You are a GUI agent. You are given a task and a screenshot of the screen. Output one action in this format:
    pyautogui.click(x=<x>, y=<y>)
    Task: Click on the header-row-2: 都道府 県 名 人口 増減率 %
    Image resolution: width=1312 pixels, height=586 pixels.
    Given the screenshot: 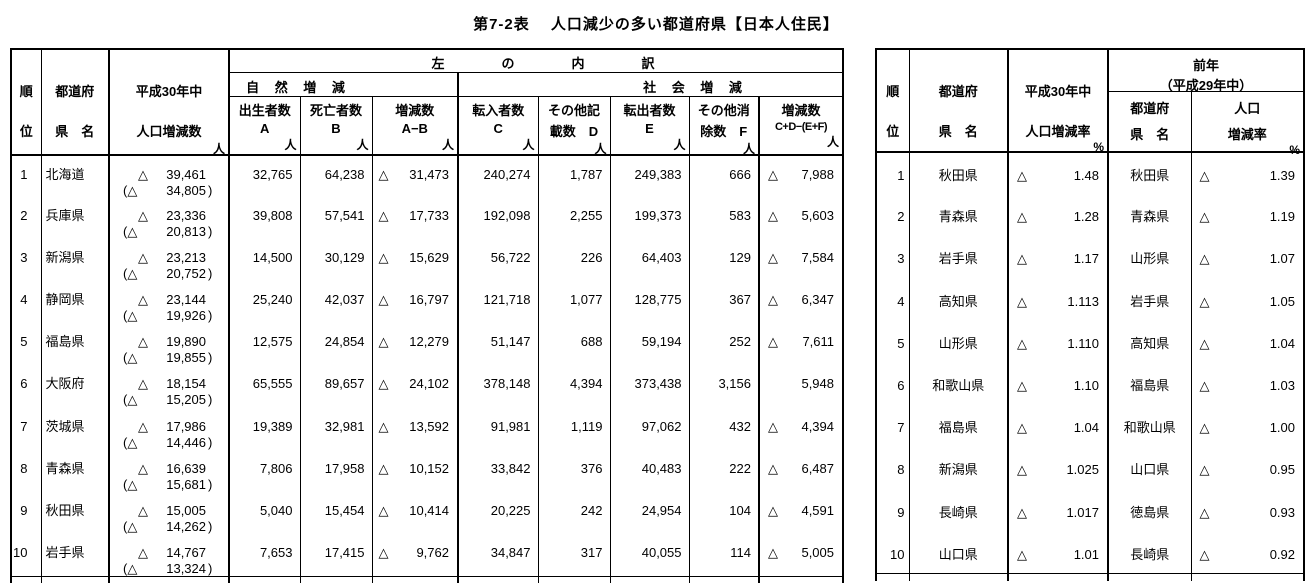 What is the action you would take?
    pyautogui.click(x=1090, y=124)
    